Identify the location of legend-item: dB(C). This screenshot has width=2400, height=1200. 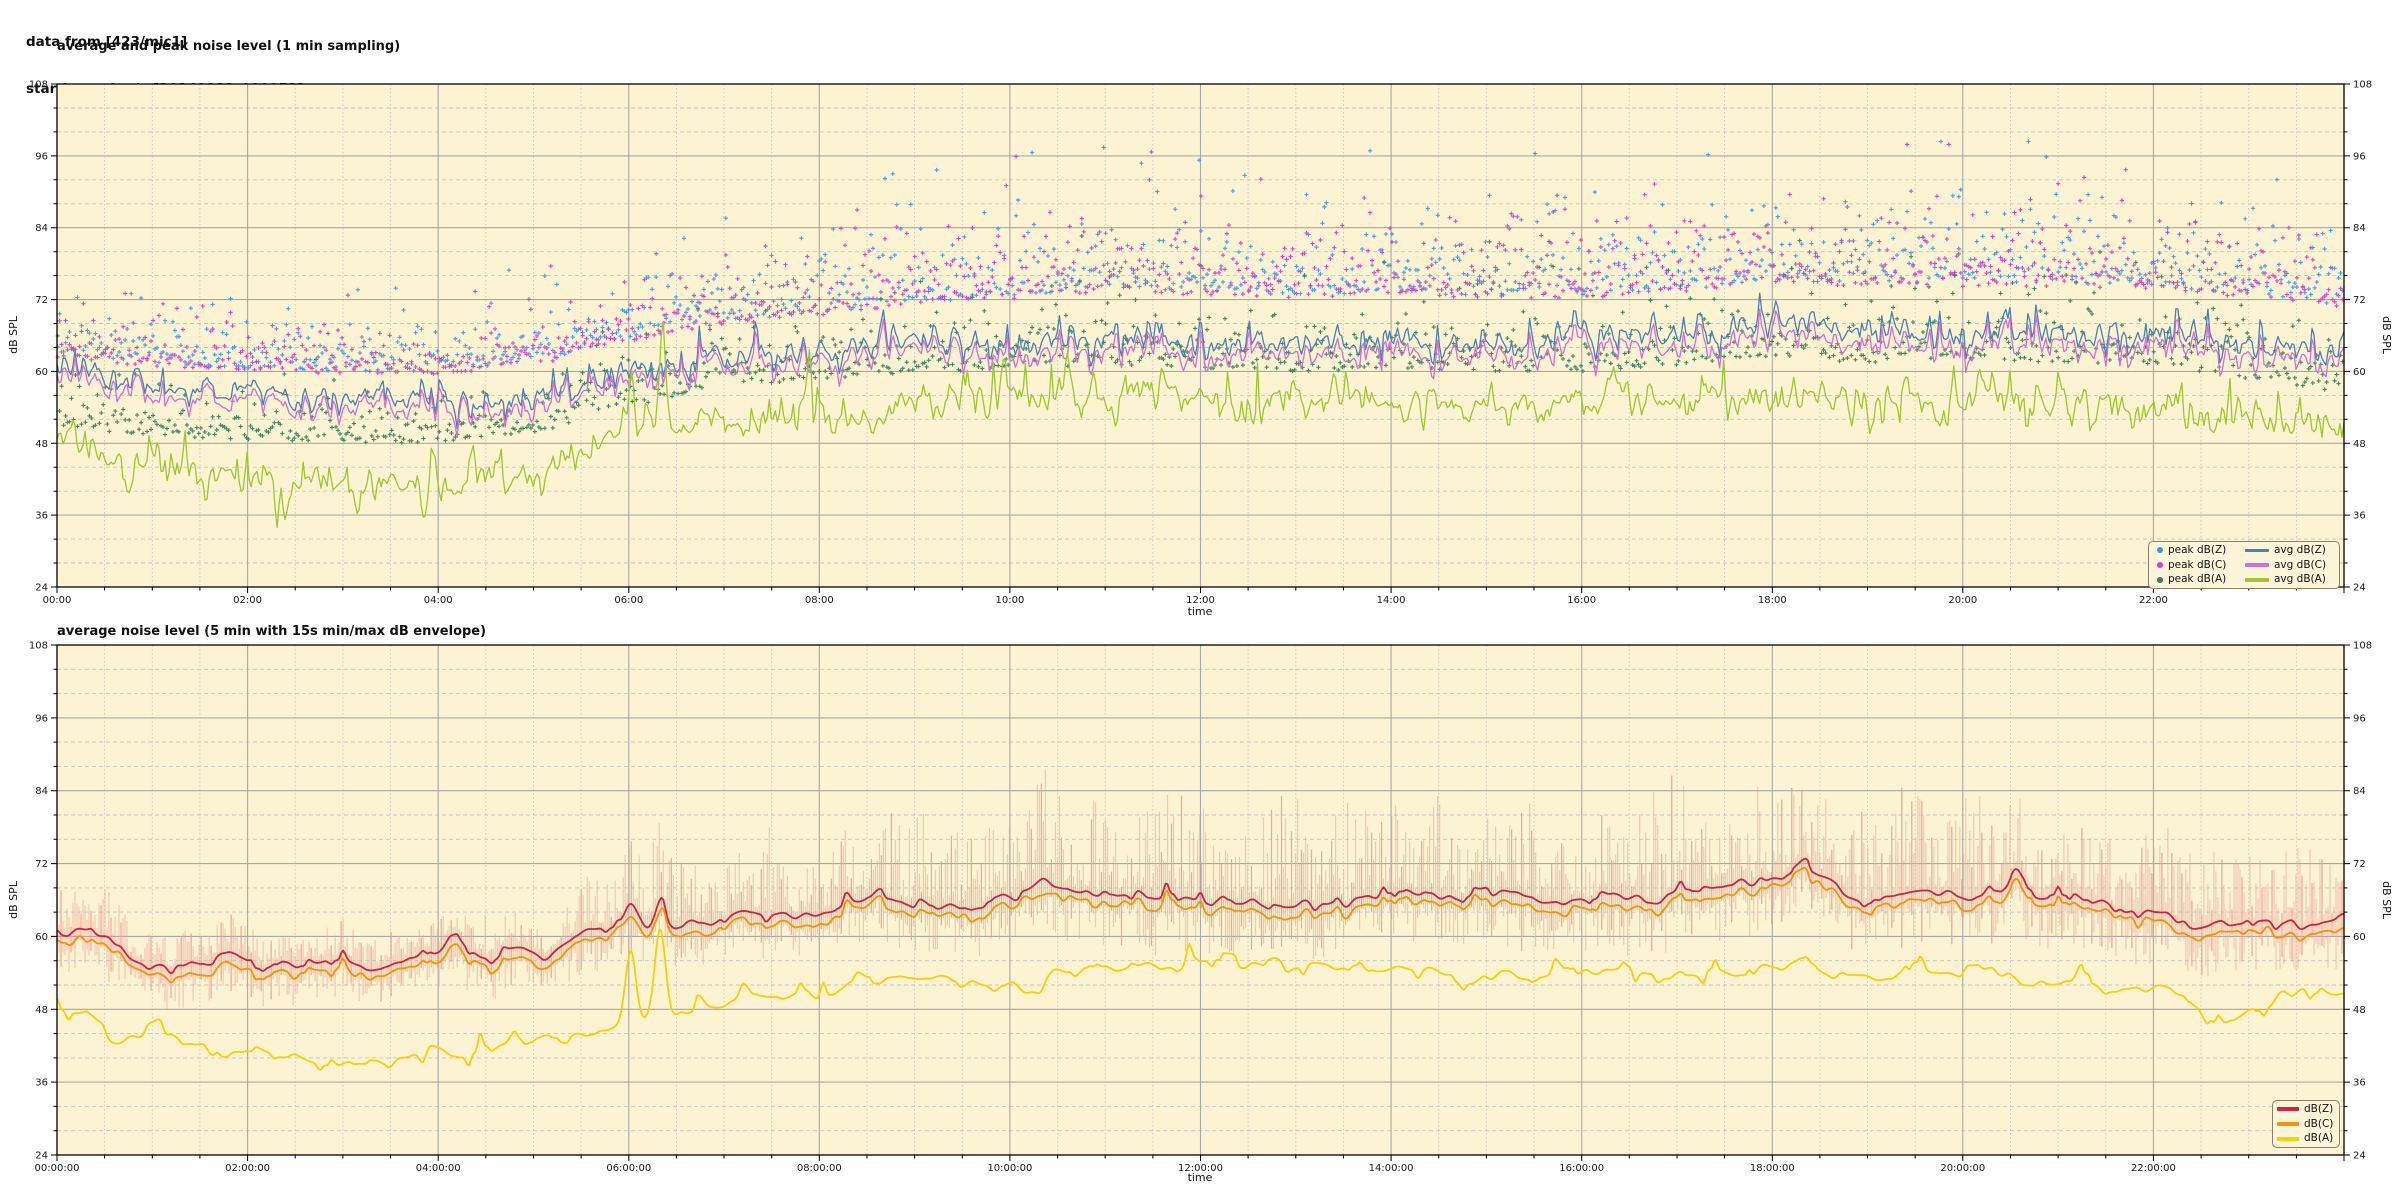
(2306, 1124).